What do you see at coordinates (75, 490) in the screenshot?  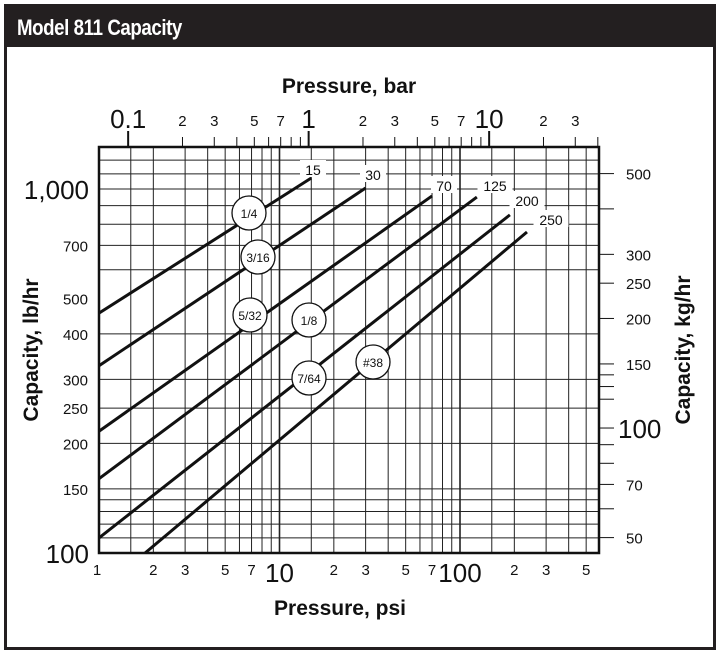 I see `y-tick-label: 150` at bounding box center [75, 490].